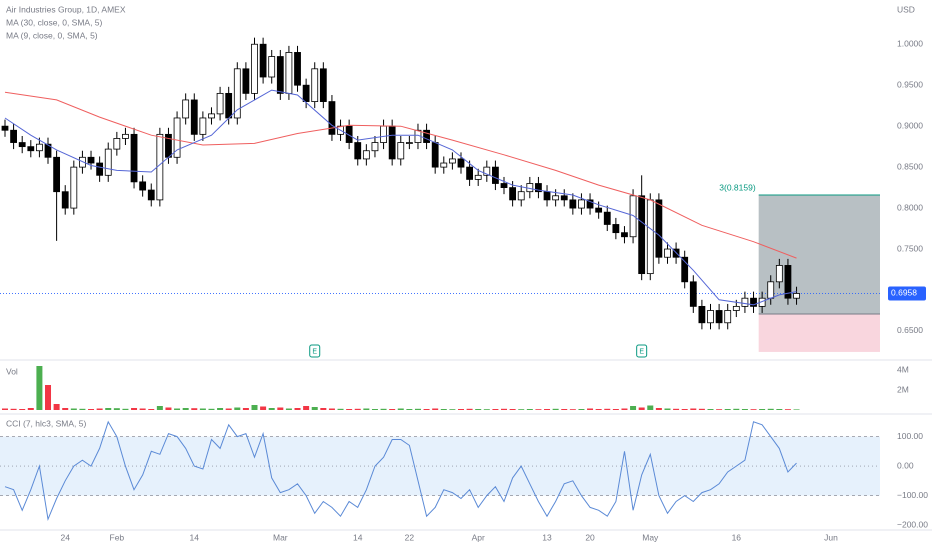  I want to click on x-tick-label: 24, so click(65, 537).